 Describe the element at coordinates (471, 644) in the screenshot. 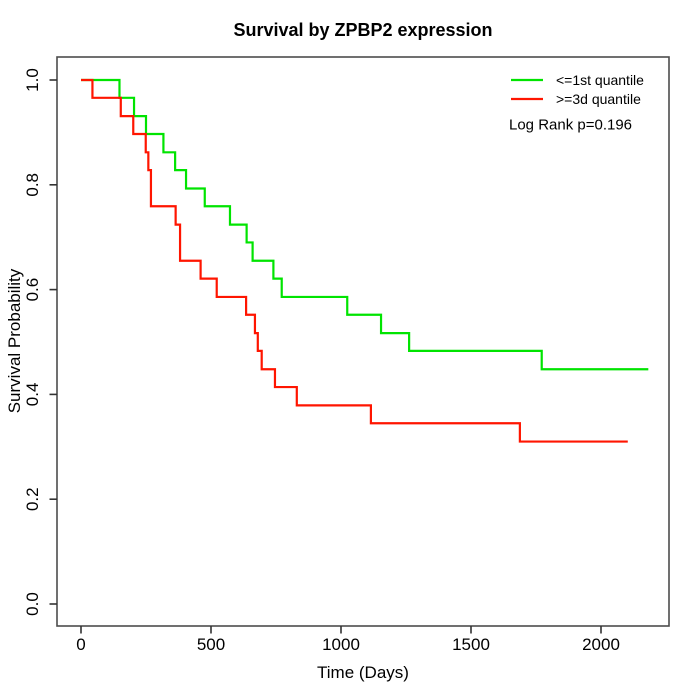

I see `x-tick-label: 1500` at that location.